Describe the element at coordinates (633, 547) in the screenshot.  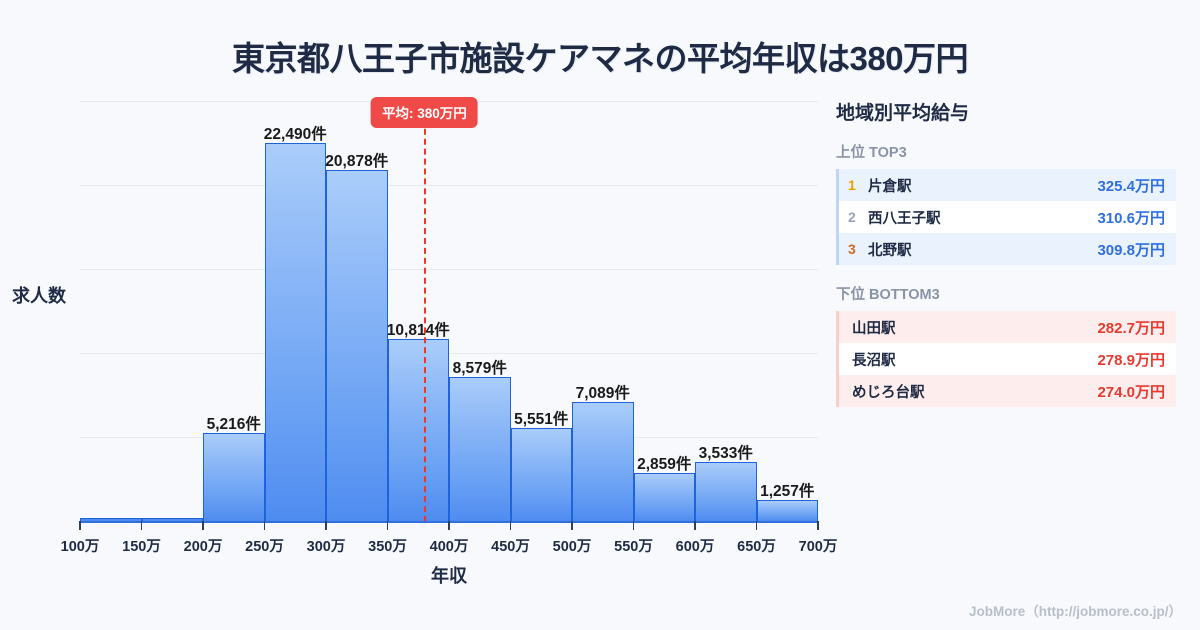
I see `x-tick-label: 550万` at that location.